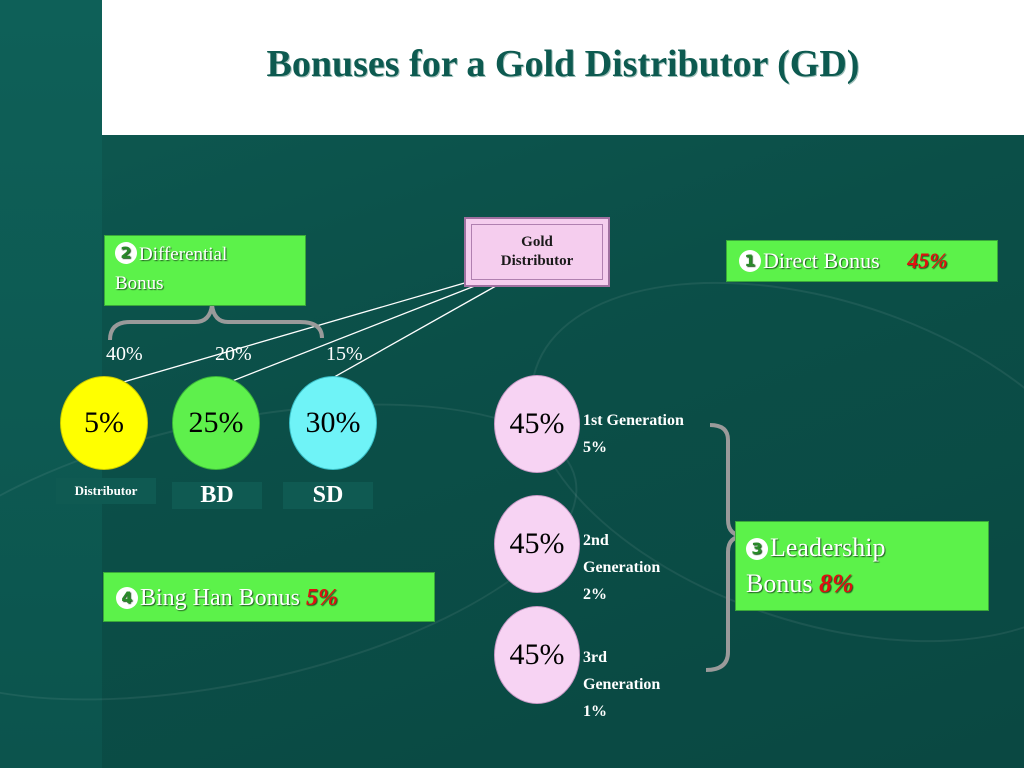  Describe the element at coordinates (595, 447) in the screenshot. I see `gen1-line2: 5%` at that location.